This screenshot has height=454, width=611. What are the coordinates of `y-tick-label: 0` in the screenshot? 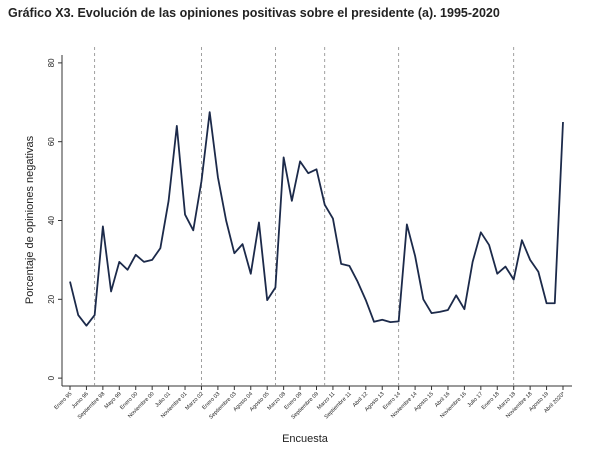 It's located at (51, 377).